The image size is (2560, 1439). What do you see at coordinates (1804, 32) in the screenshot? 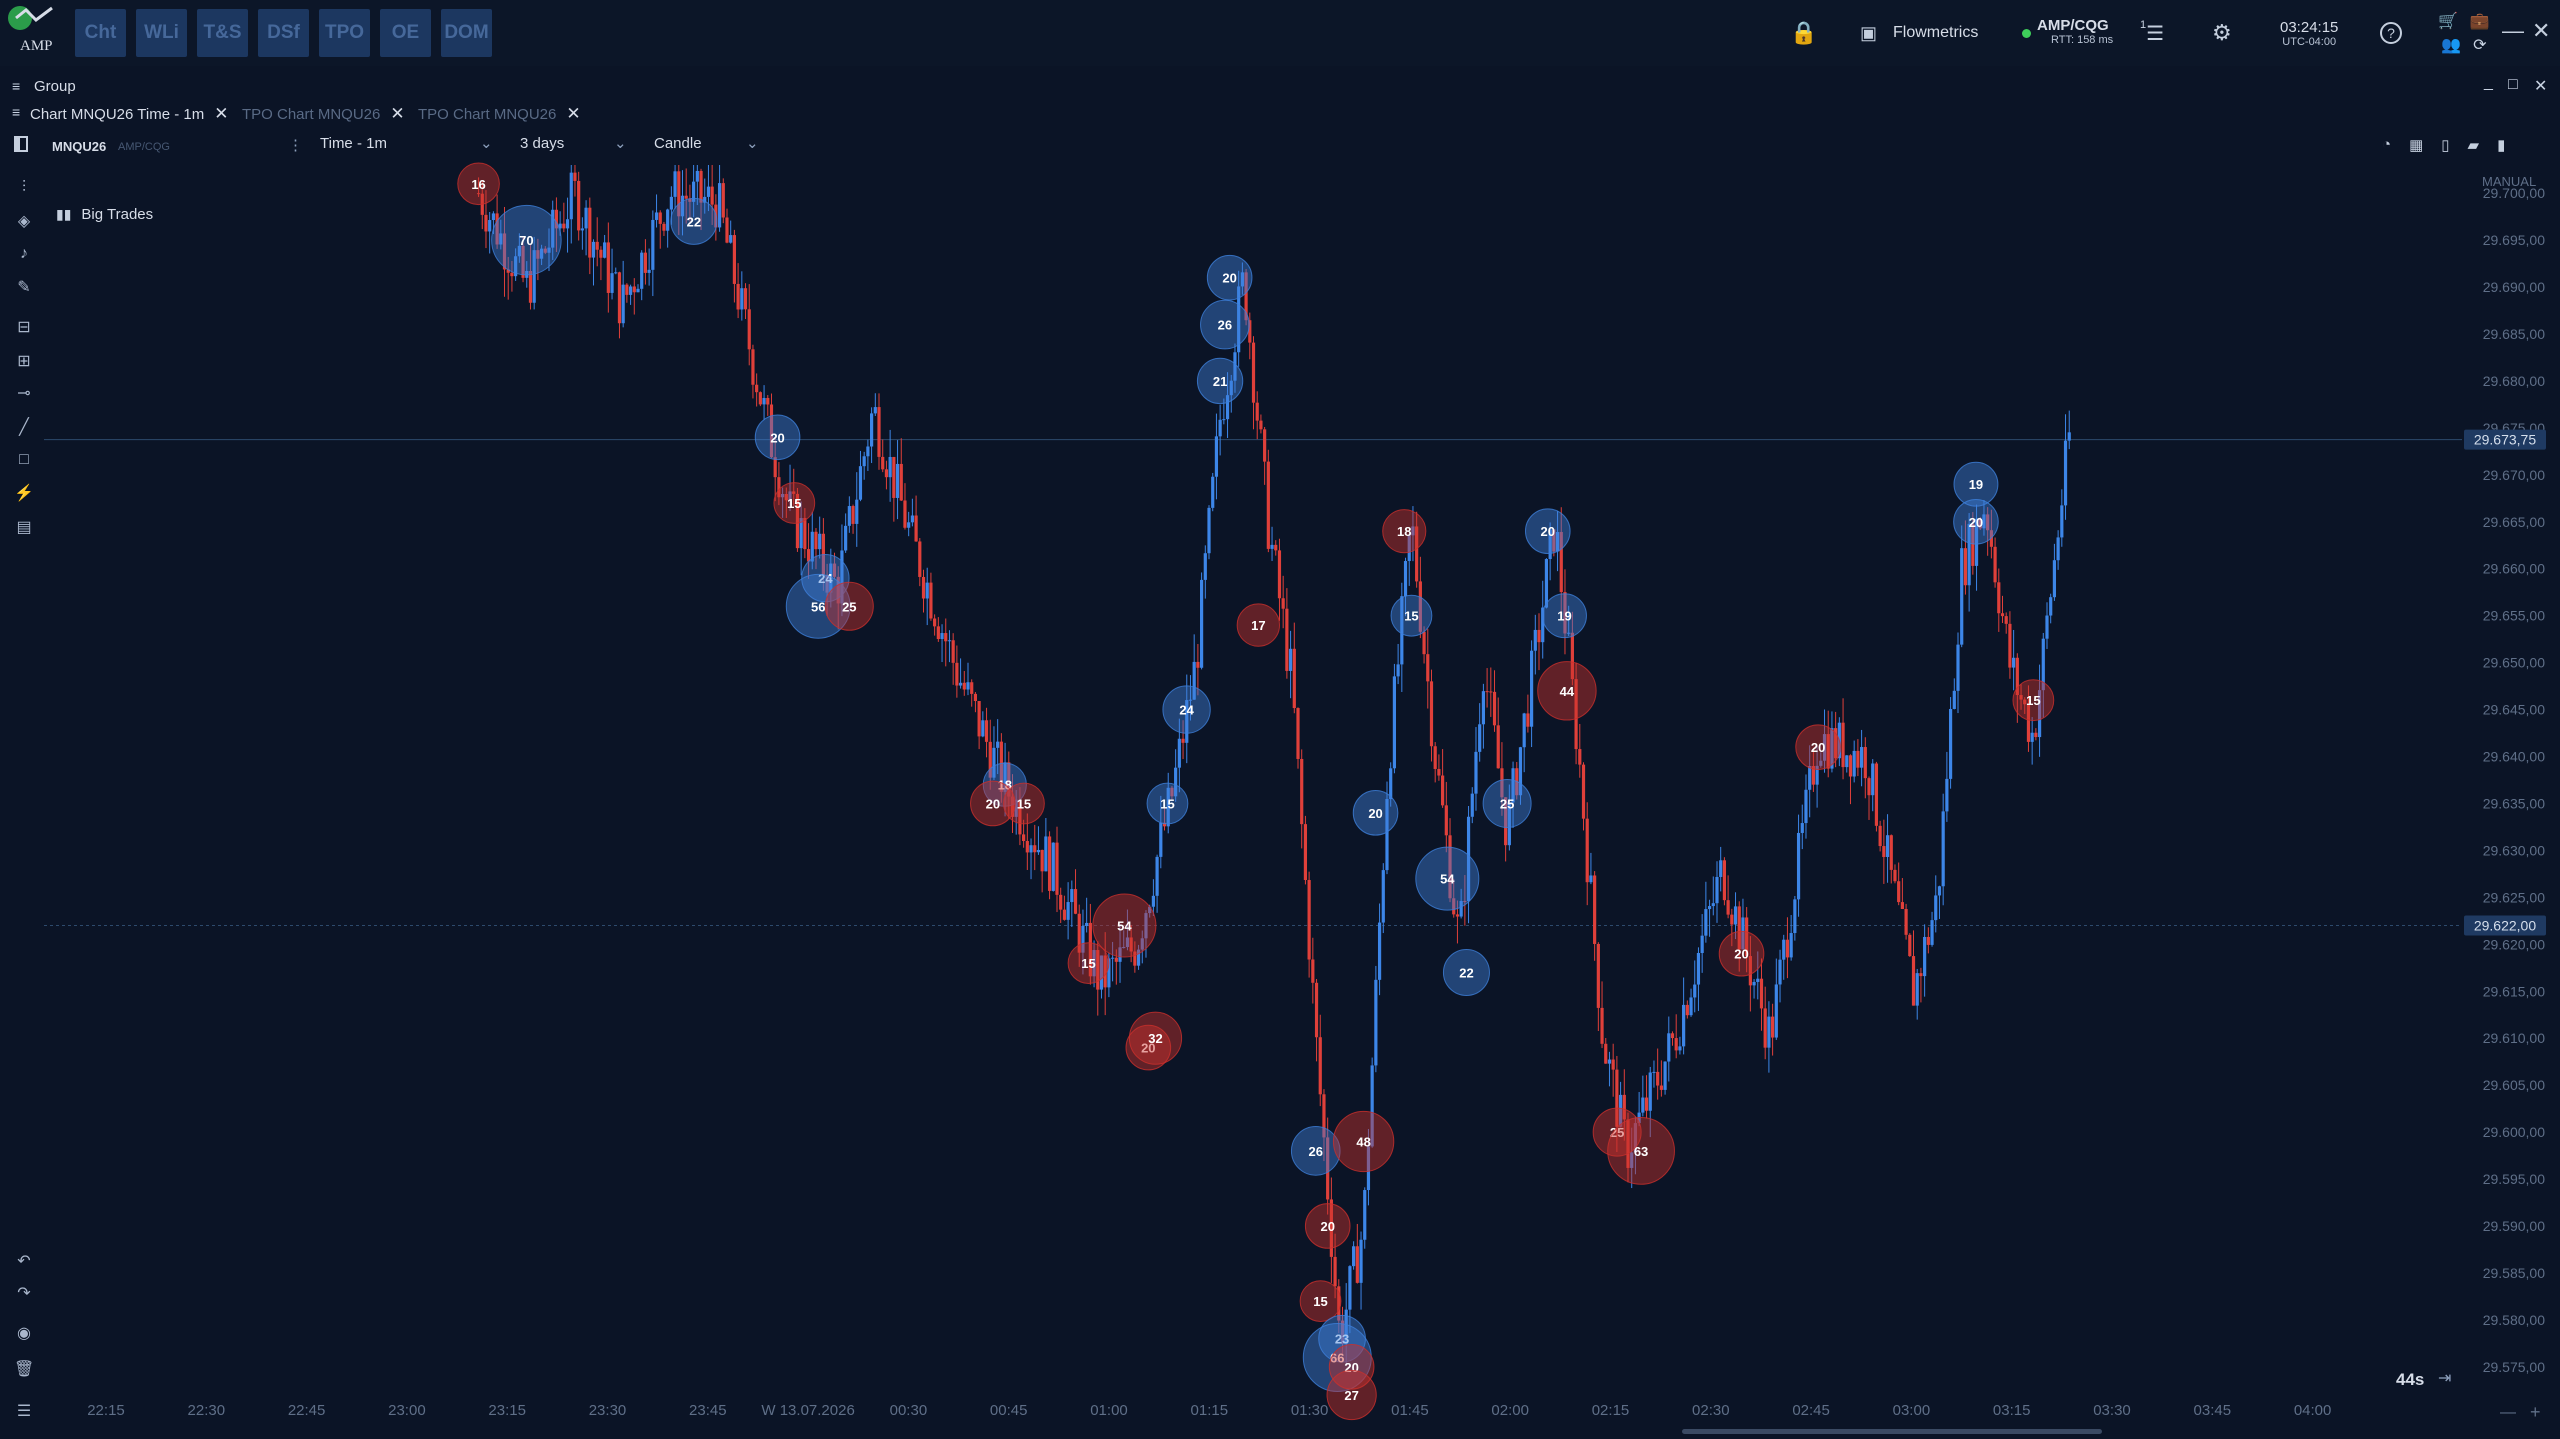
I see `lock-icon: 🔒` at bounding box center [1804, 32].